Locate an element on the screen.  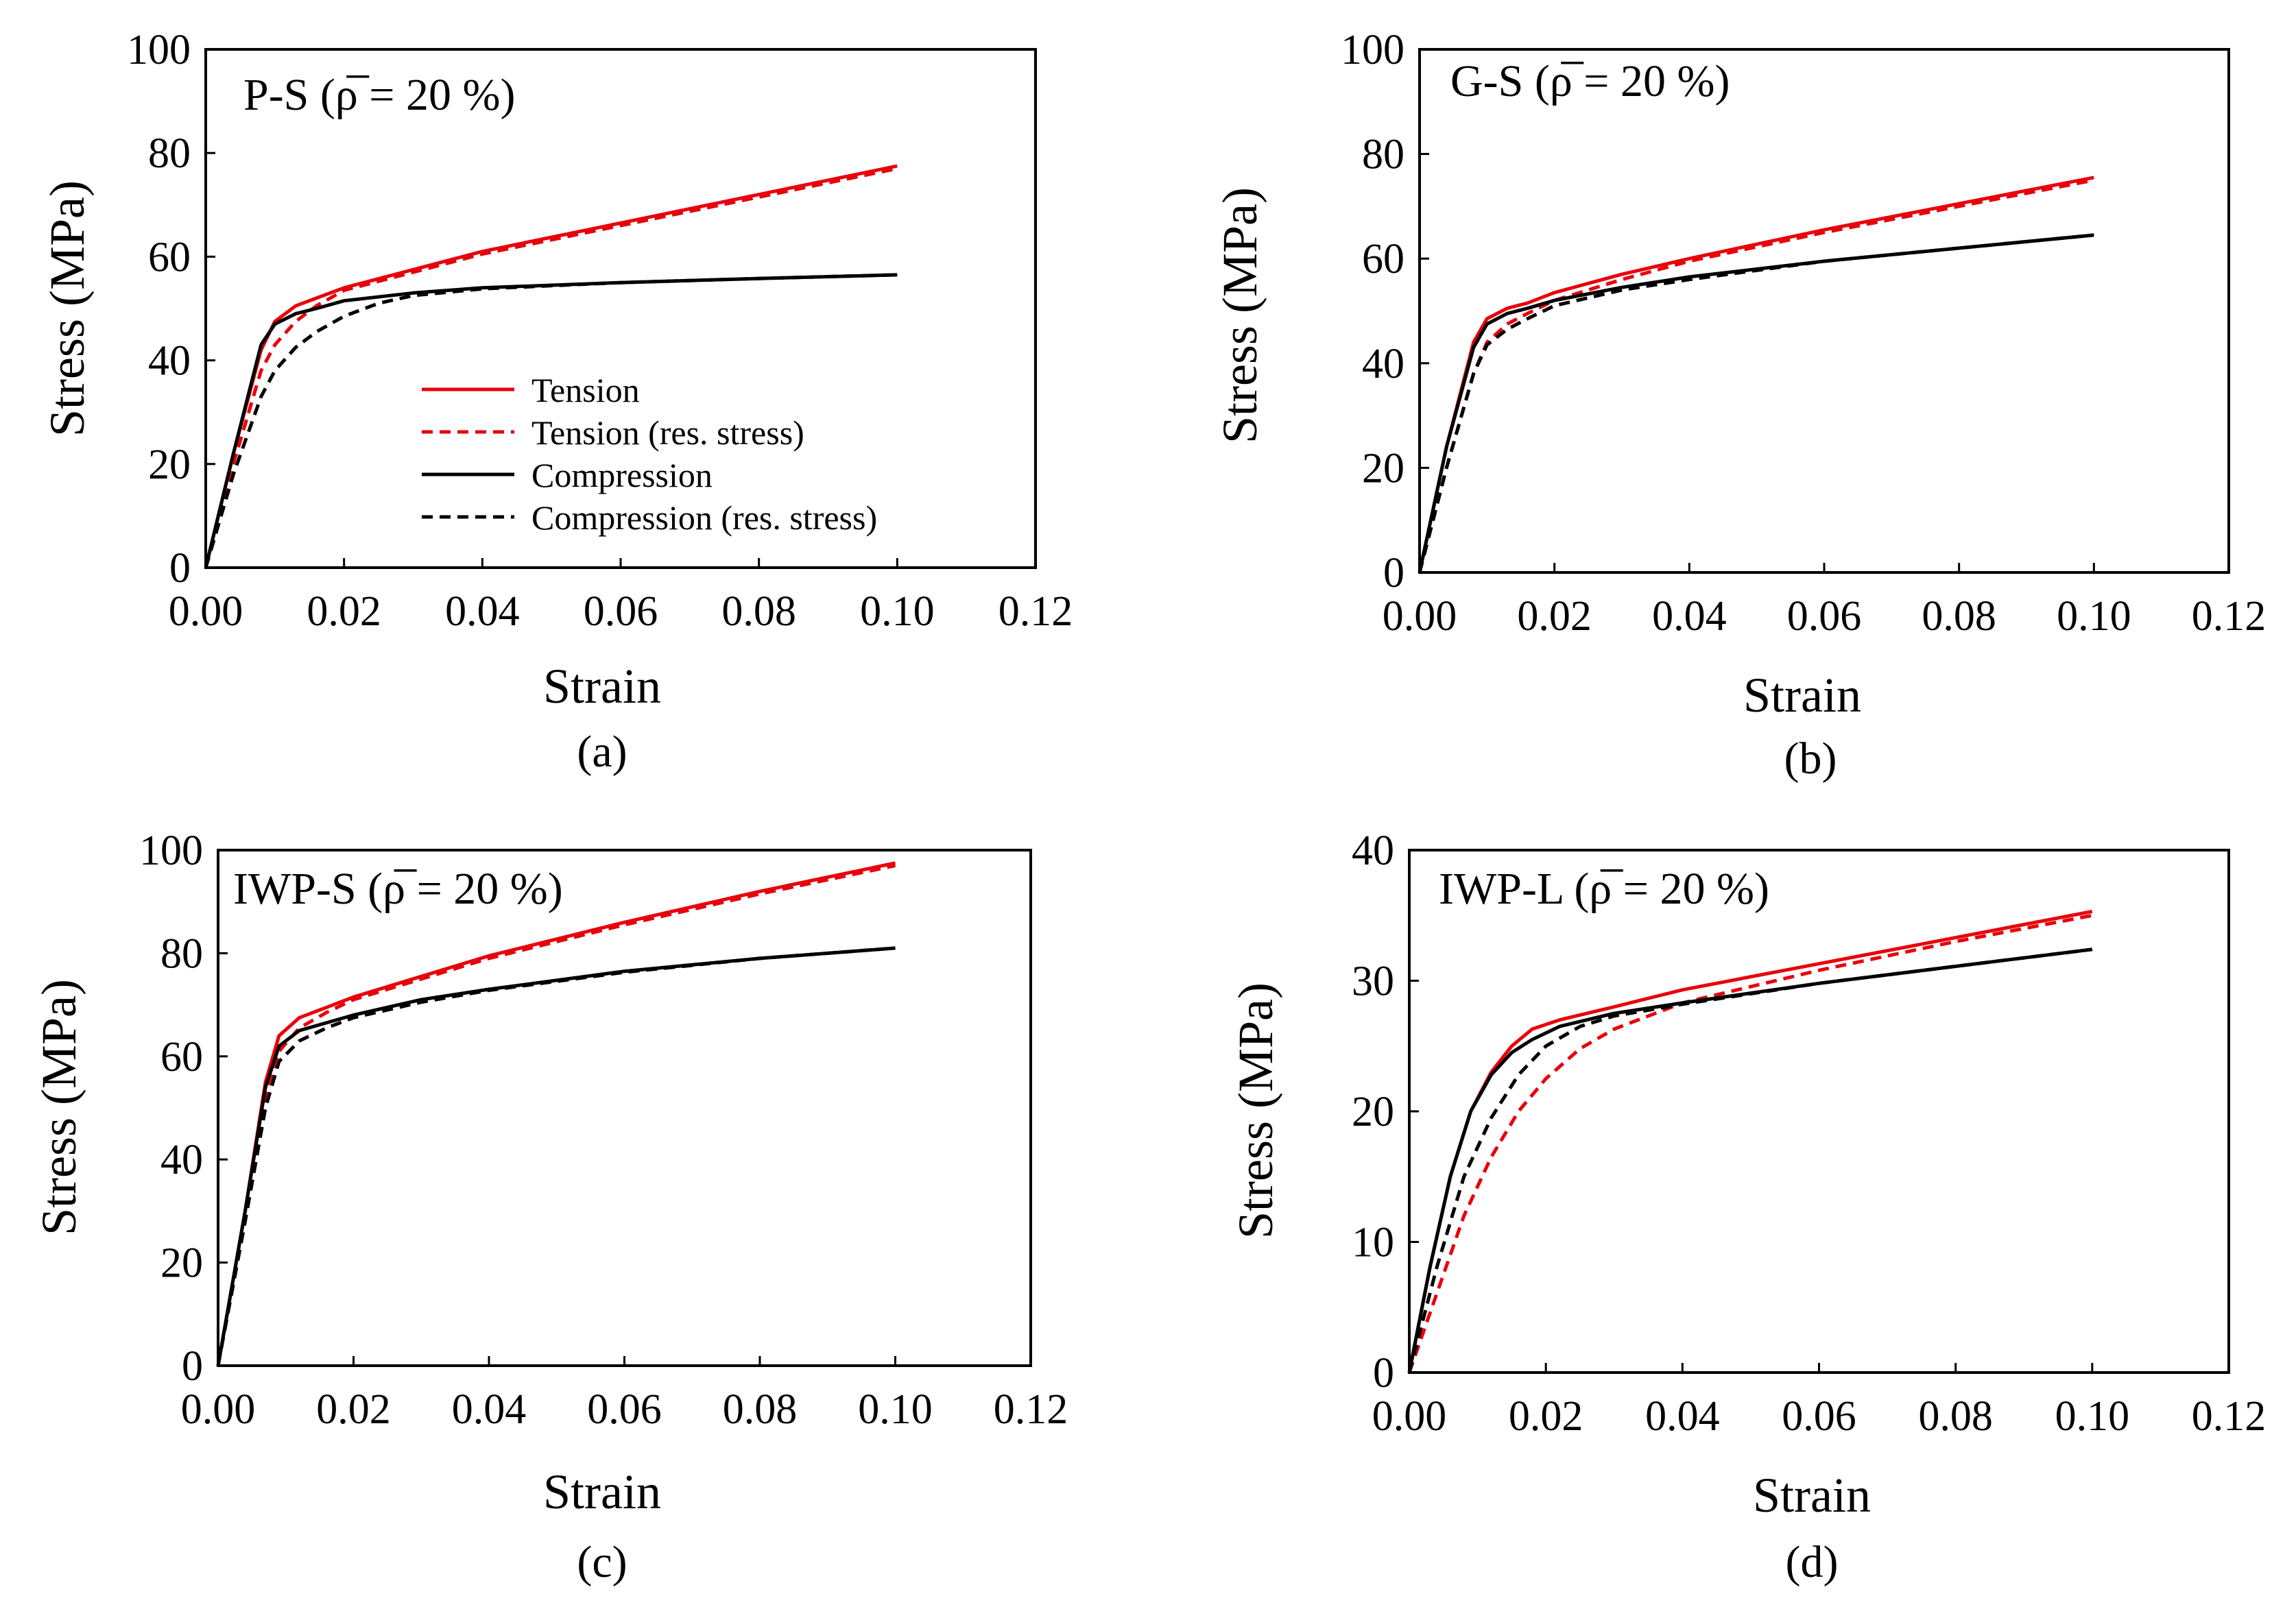
y-tick-label-d: 10 is located at coordinates (1373, 1243).